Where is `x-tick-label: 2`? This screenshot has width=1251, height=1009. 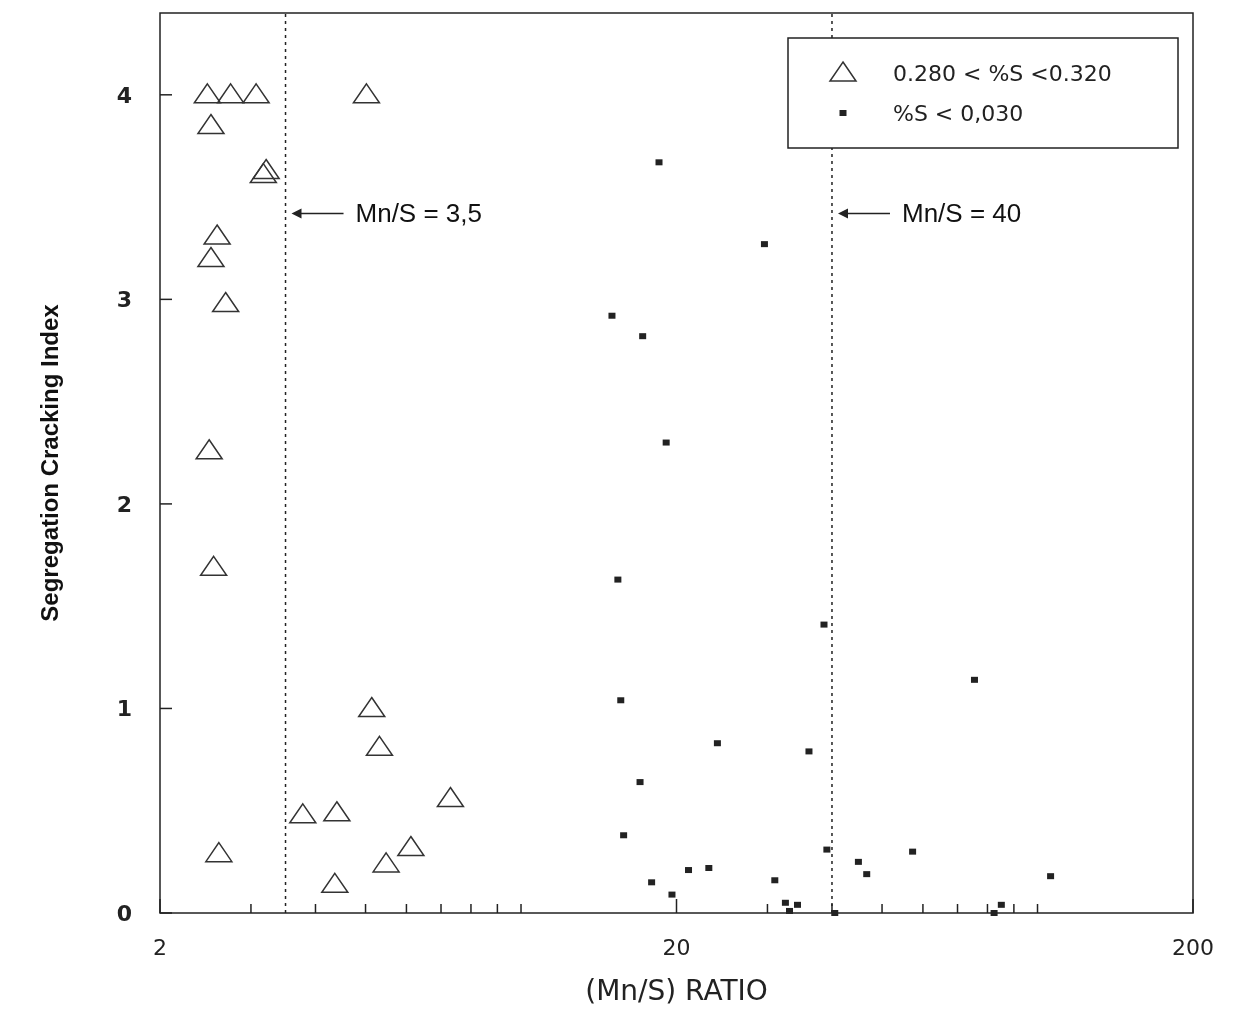
x-tick-label: 2 is located at coordinates (160, 947).